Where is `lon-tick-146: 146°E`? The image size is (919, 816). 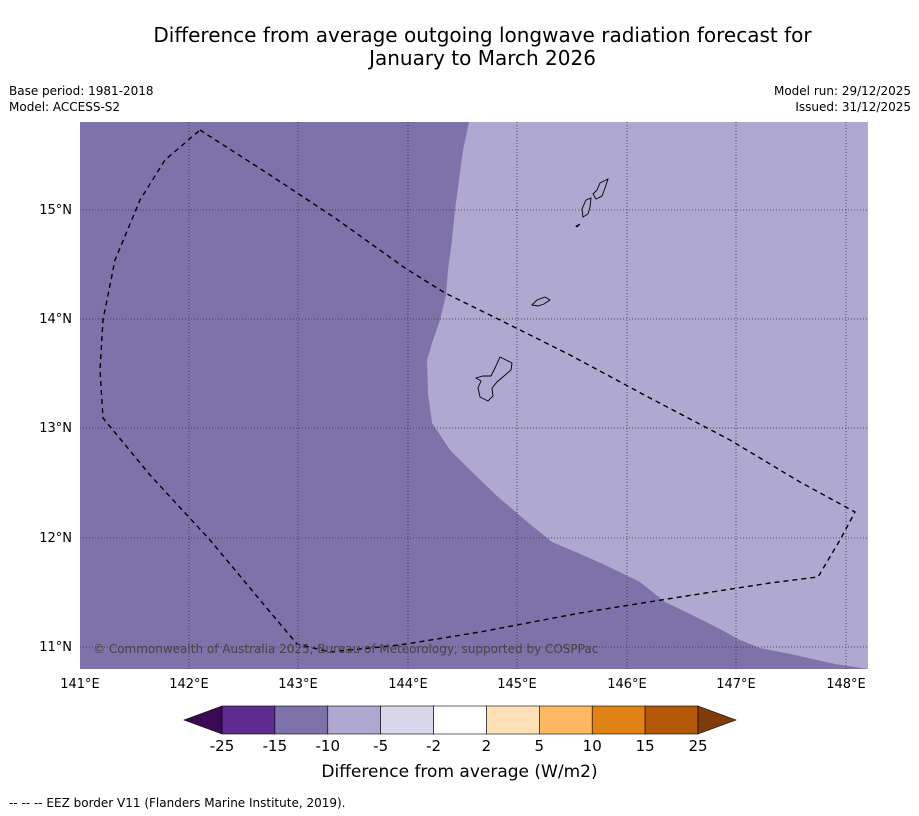 lon-tick-146: 146°E is located at coordinates (627, 684).